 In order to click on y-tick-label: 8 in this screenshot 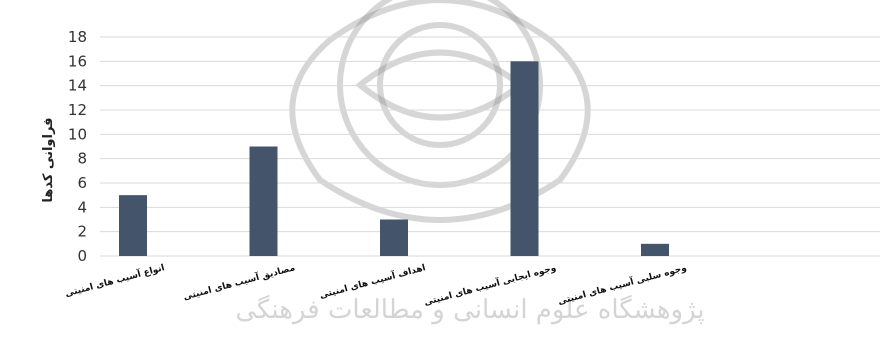, I will do `click(82, 159)`.